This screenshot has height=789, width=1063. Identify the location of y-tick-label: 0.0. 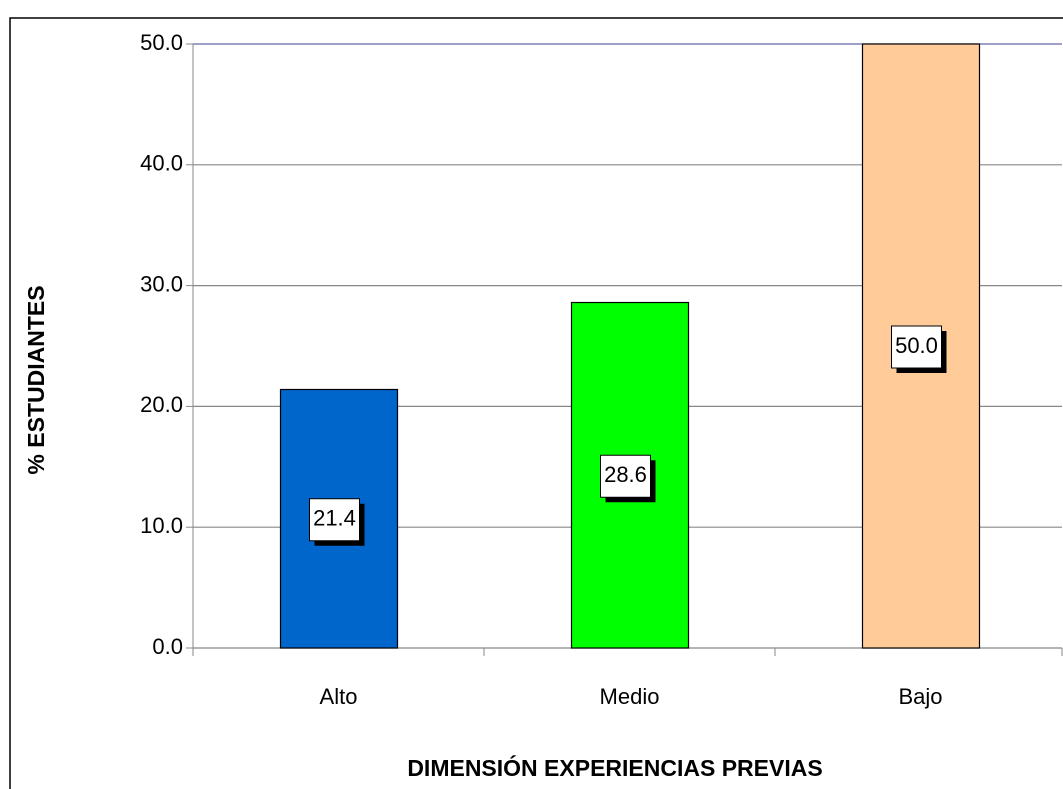
(167, 646).